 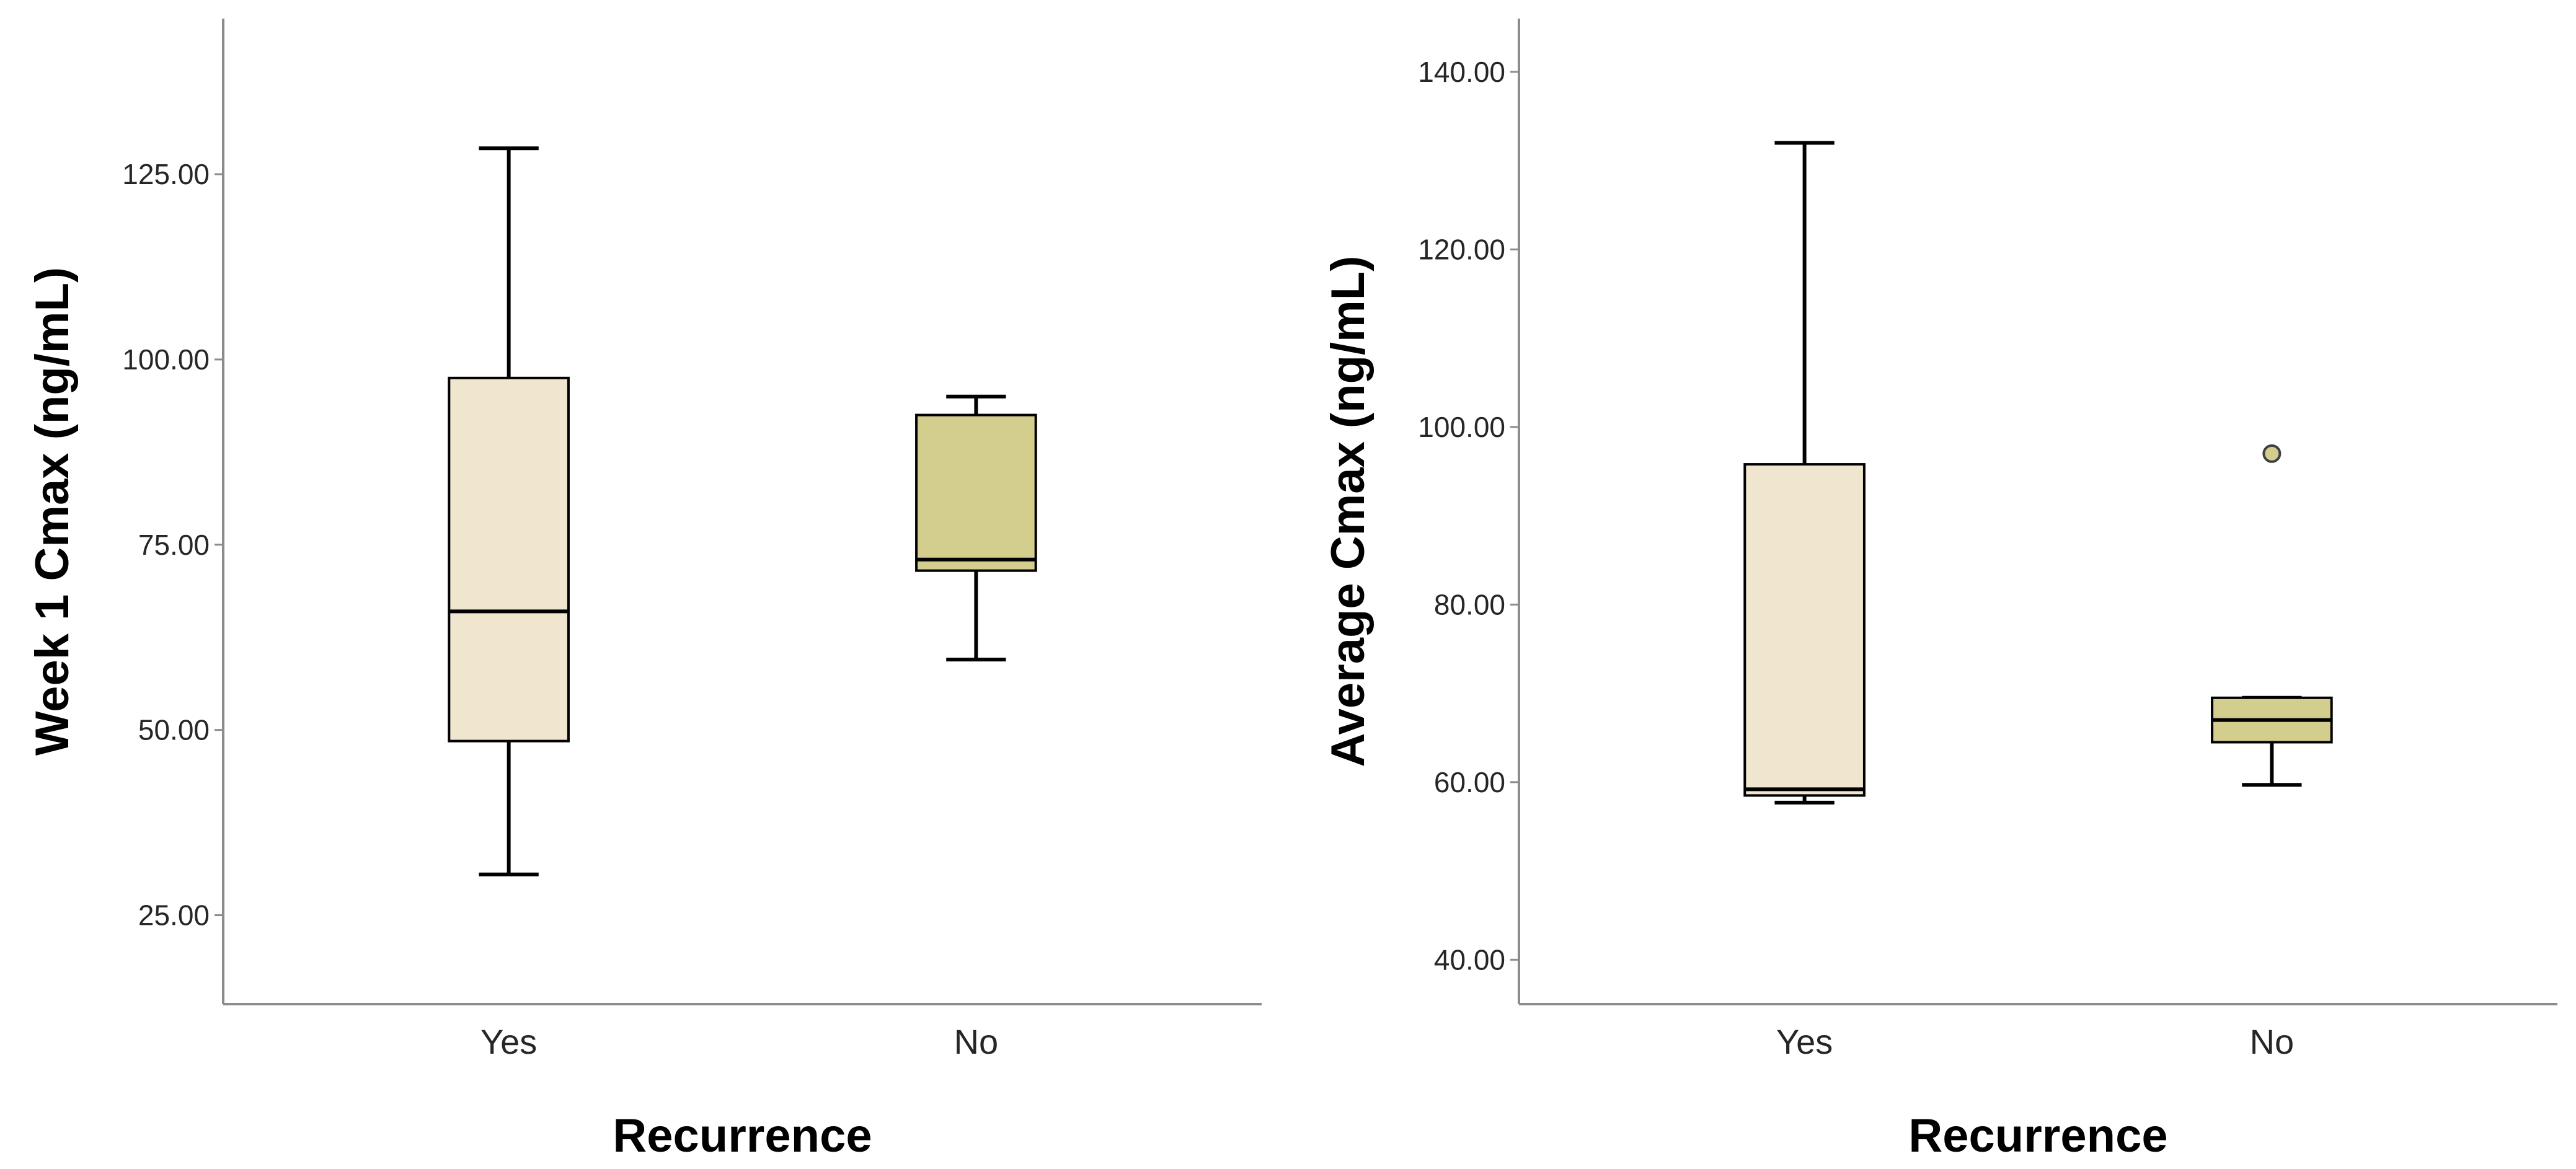 I want to click on outlier-point, so click(x=2272, y=453).